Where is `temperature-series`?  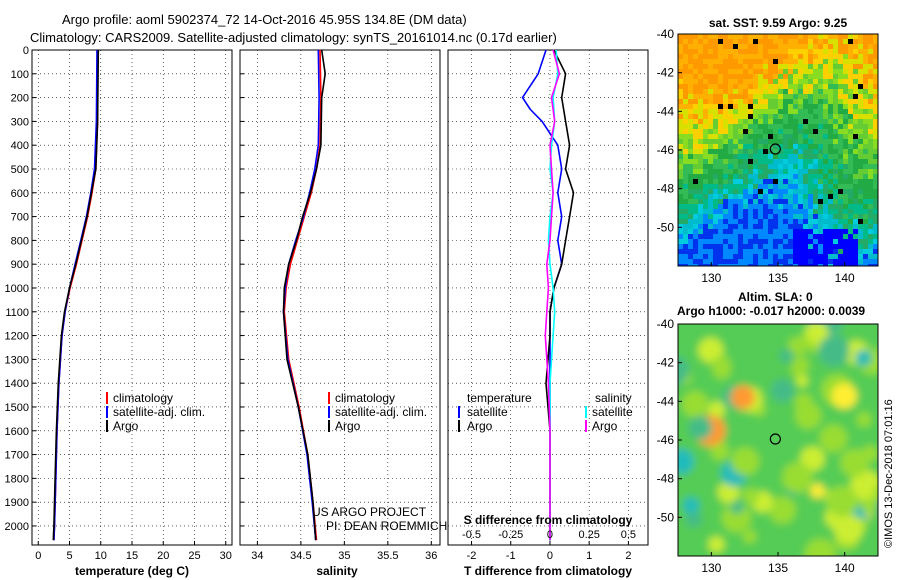 temperature-series is located at coordinates (76, 295).